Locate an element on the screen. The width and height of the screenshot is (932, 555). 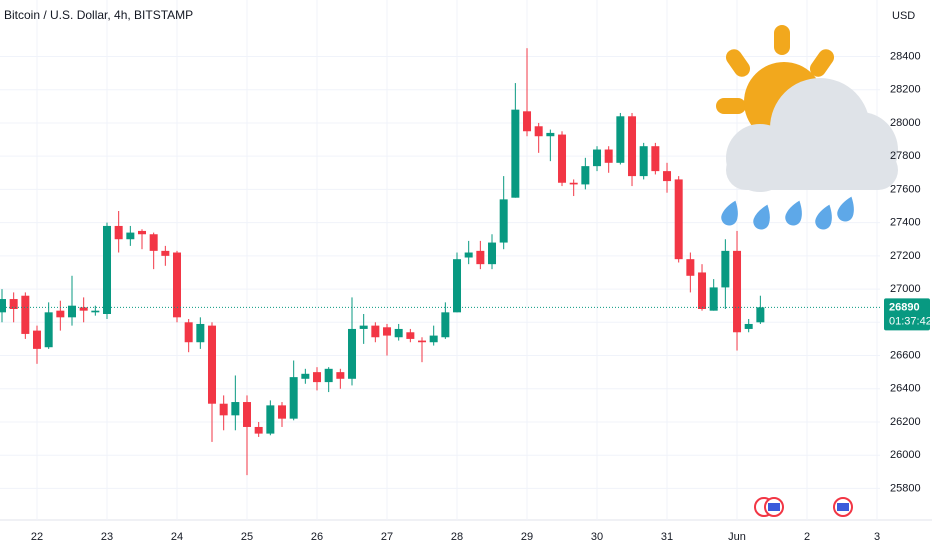
y-tick-label: 27400 is located at coordinates (905, 223).